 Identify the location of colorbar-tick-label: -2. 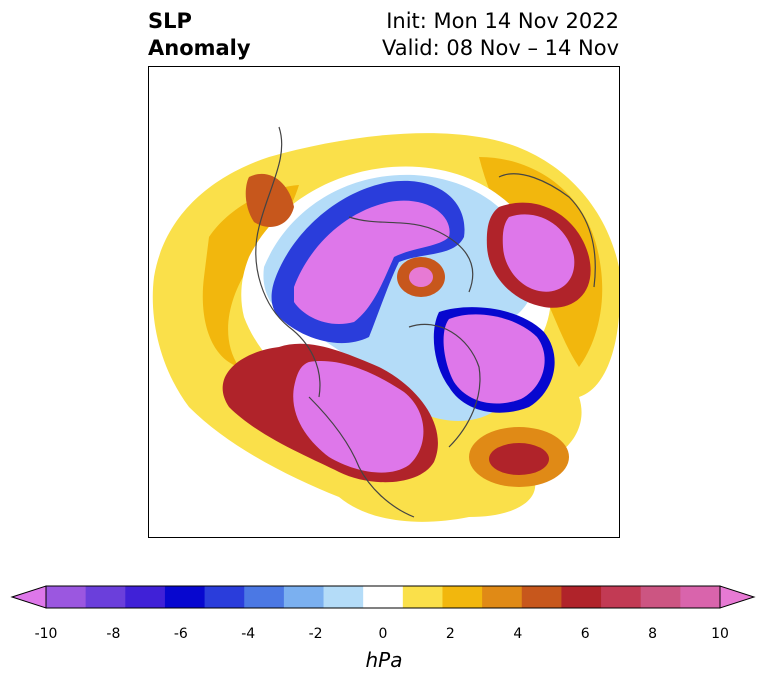
(315, 634).